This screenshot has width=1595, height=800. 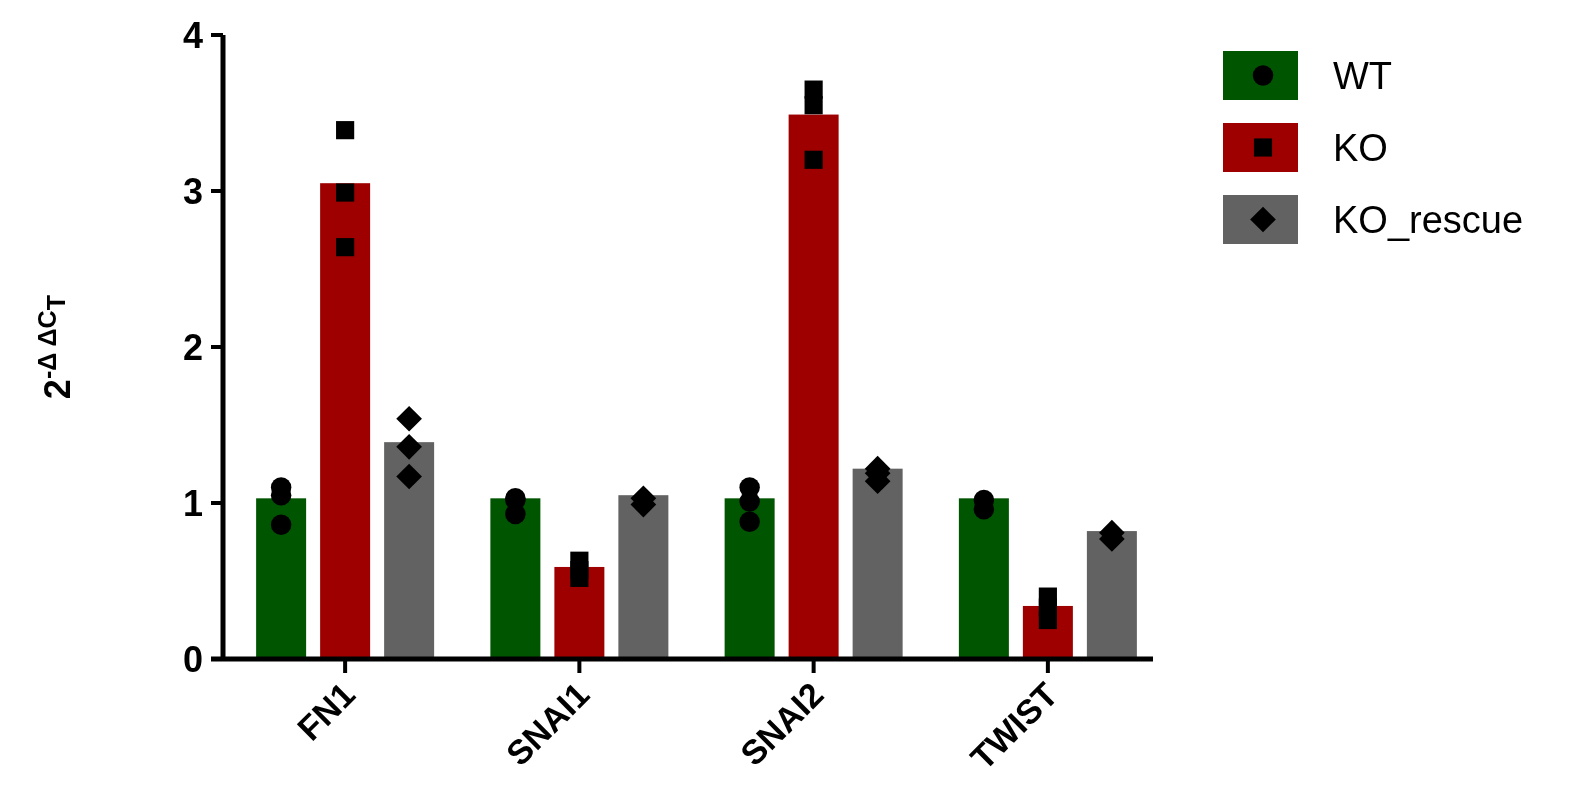 I want to click on y-tick-label: 4, so click(x=192, y=35).